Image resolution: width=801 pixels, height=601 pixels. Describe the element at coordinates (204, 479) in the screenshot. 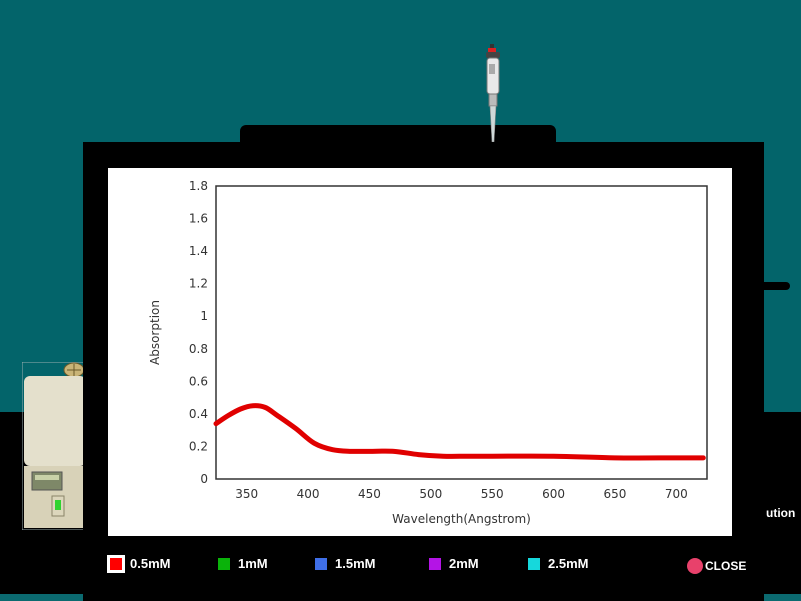

I see `y-tick-label: 0` at that location.